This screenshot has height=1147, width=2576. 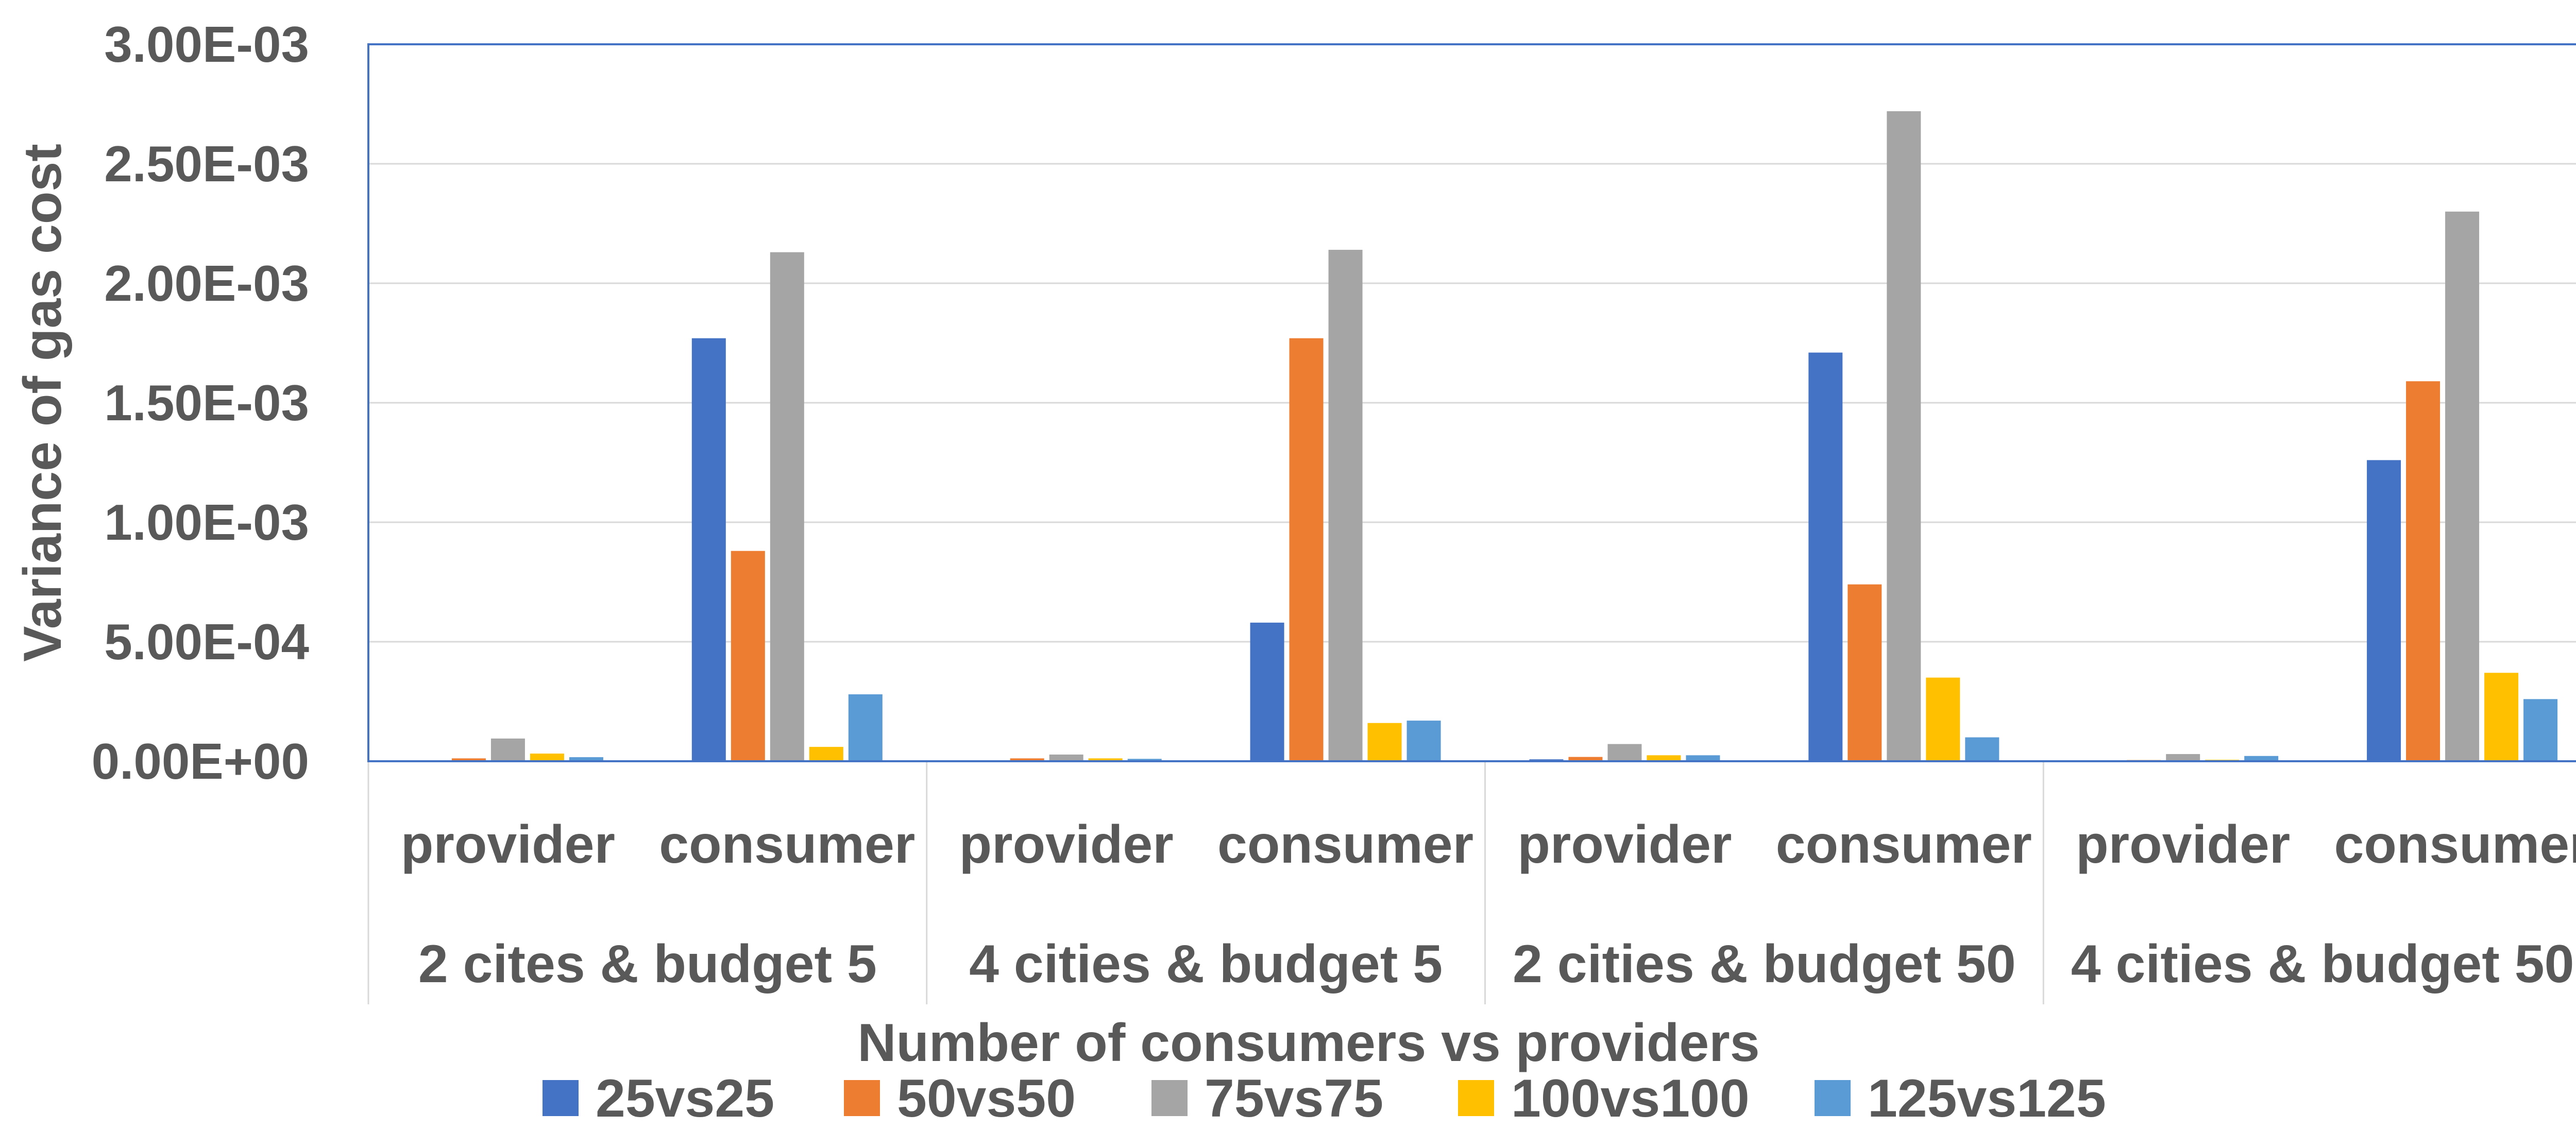 I want to click on legend: 25vs25 50vs50 75vs75 100vs100 125vs125, so click(x=1324, y=1098).